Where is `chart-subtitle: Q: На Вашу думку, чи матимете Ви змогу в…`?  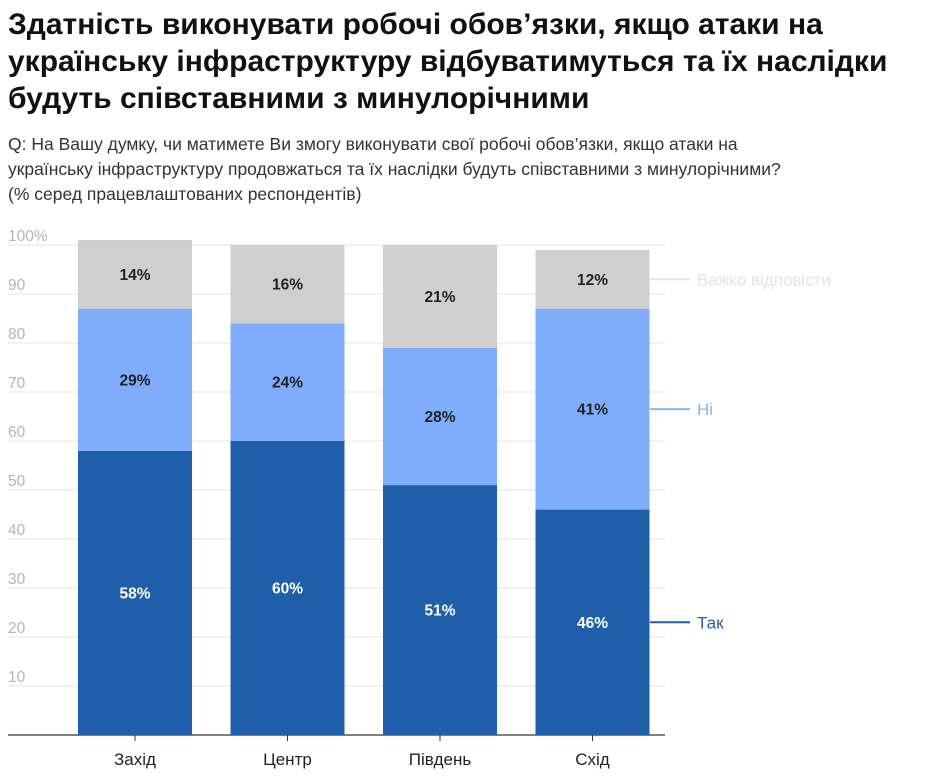
chart-subtitle: Q: На Вашу думку, чи матимете Ви змогу в… is located at coordinates (473, 169).